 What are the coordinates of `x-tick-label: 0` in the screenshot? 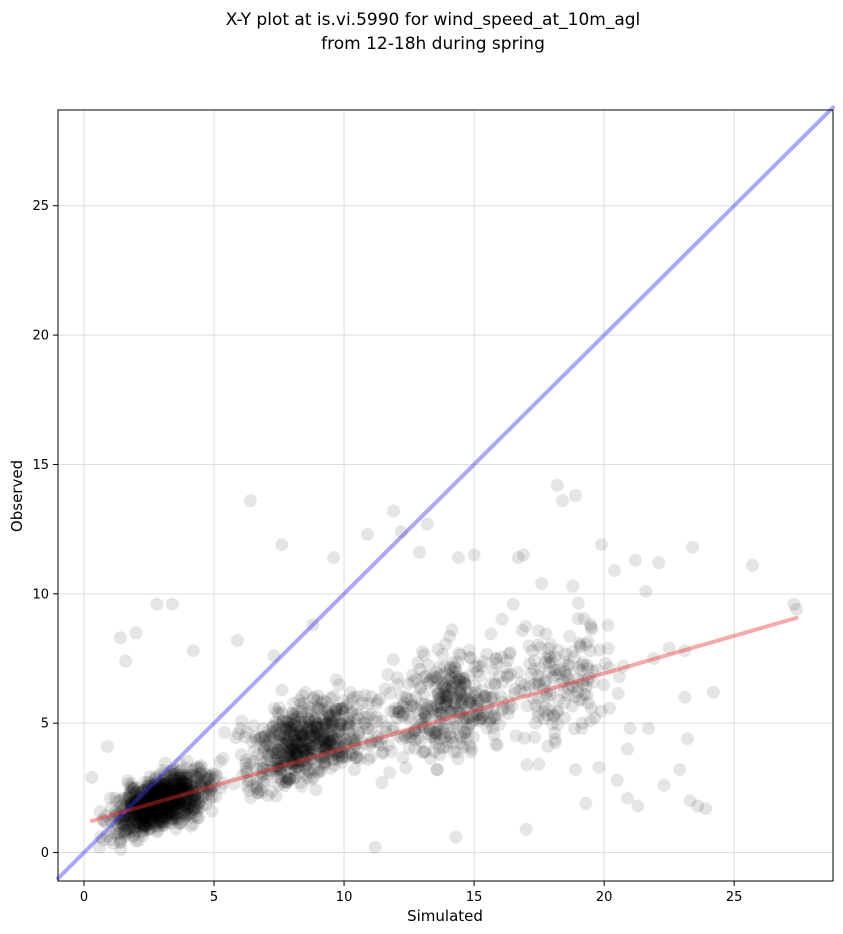 It's located at (84, 897).